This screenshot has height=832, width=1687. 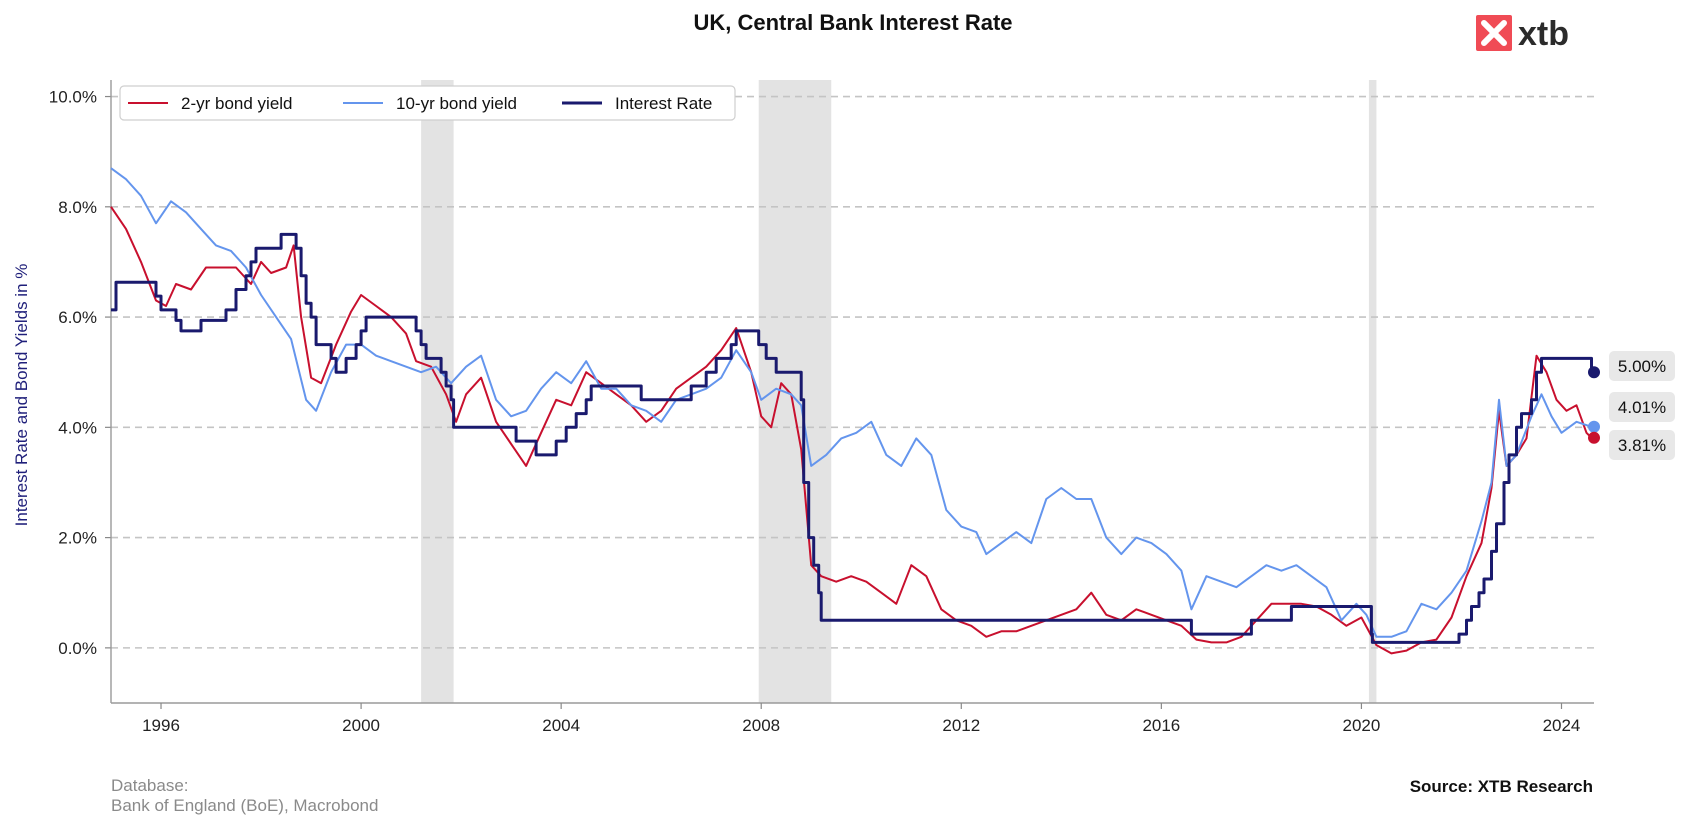 I want to click on logo-text: xtb, so click(x=1543, y=34).